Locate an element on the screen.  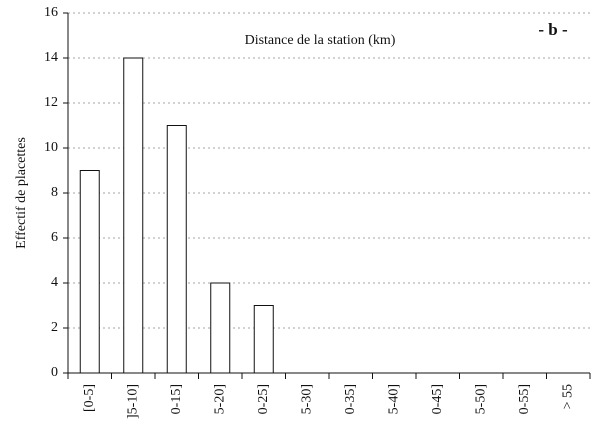
annotation: - b - is located at coordinates (553, 29).